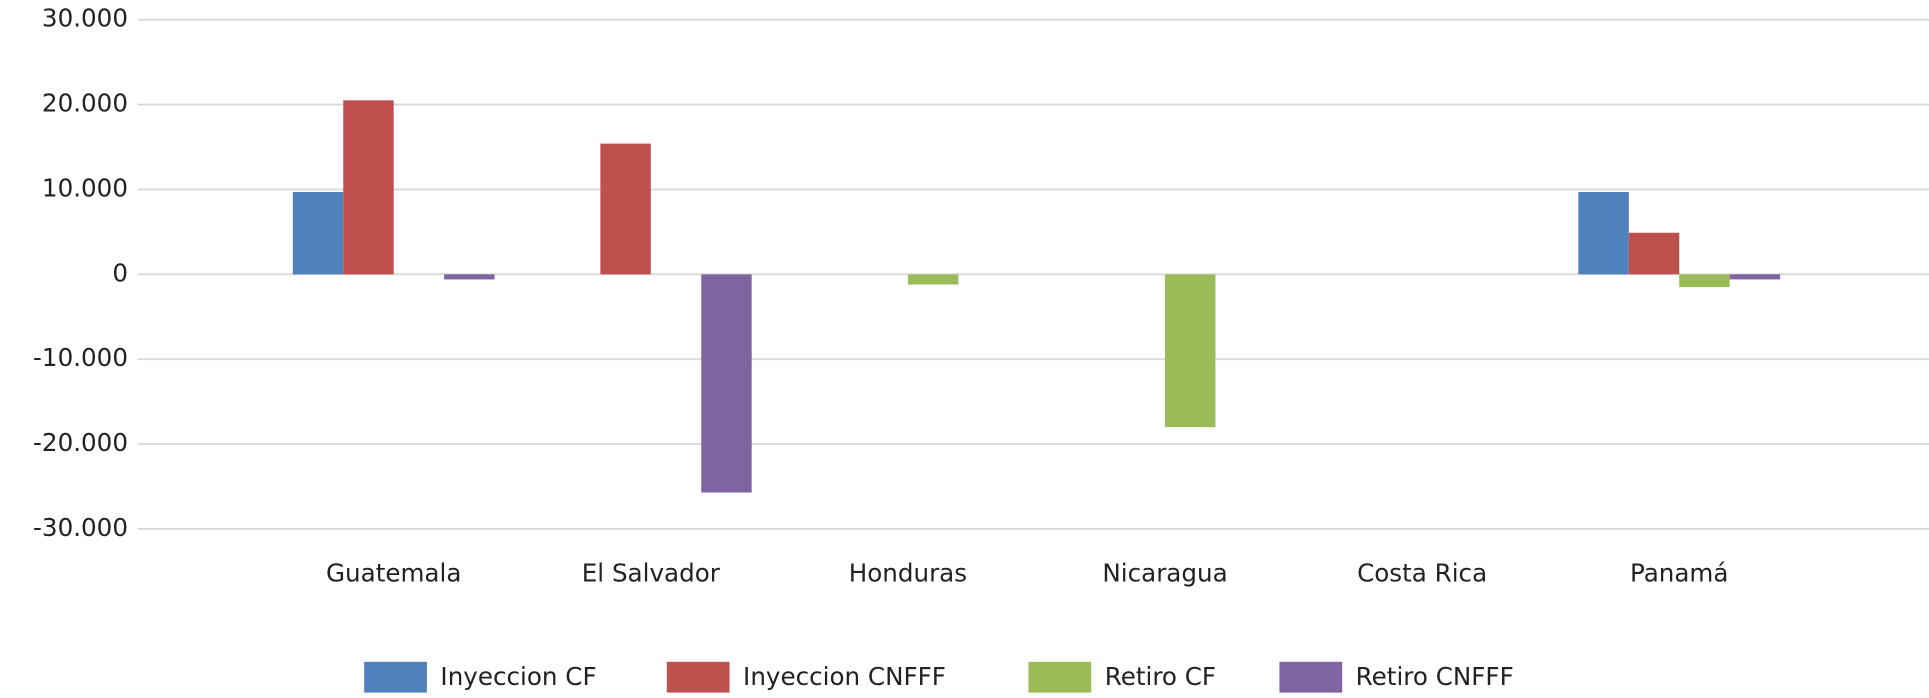 The width and height of the screenshot is (1929, 698). What do you see at coordinates (651, 572) in the screenshot?
I see `x-tick-label: El Salvador` at bounding box center [651, 572].